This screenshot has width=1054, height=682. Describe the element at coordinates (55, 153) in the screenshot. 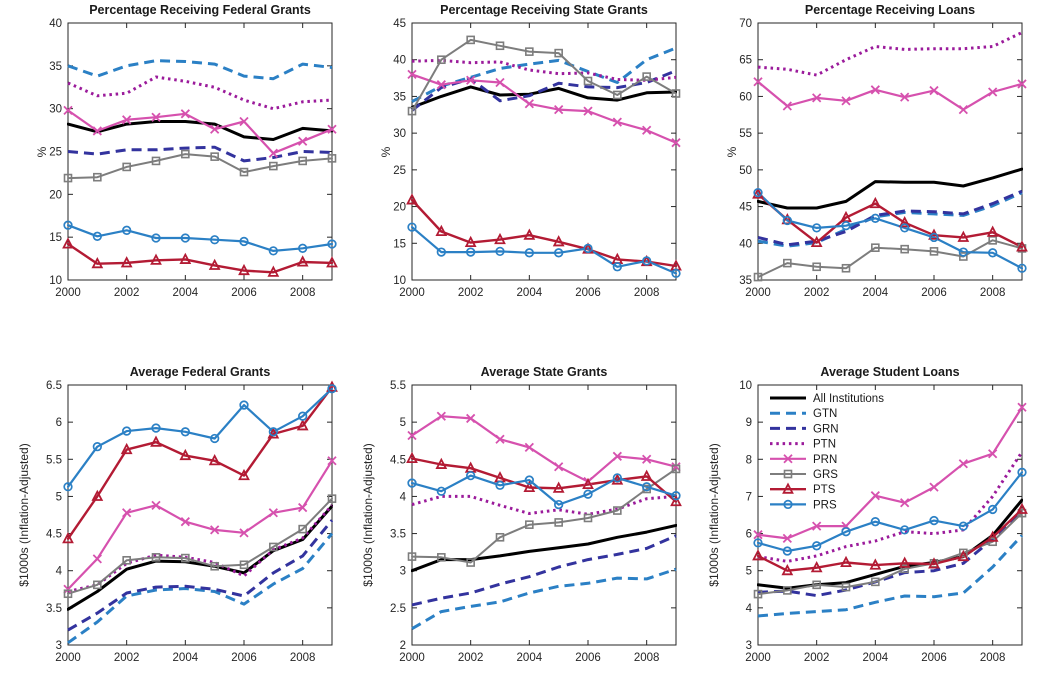

I see `svg-text: 25` at that location.